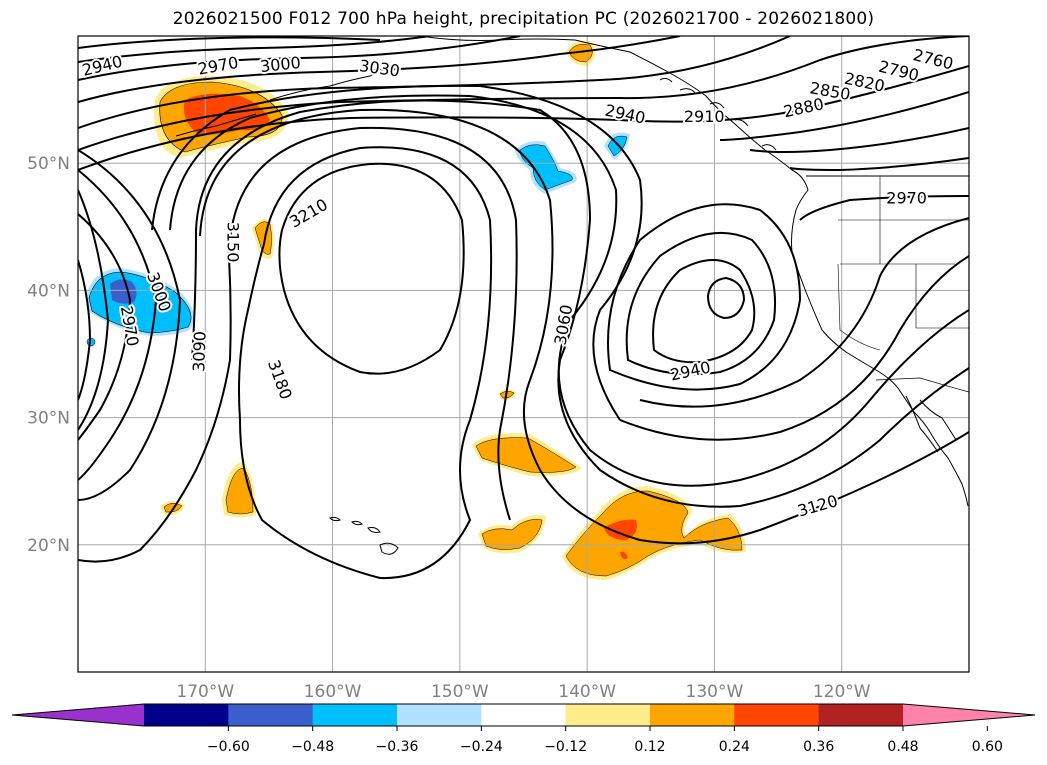 The image size is (1047, 765). Describe the element at coordinates (312, 747) in the screenshot. I see `colorbar-tick-label: −0.48` at that location.